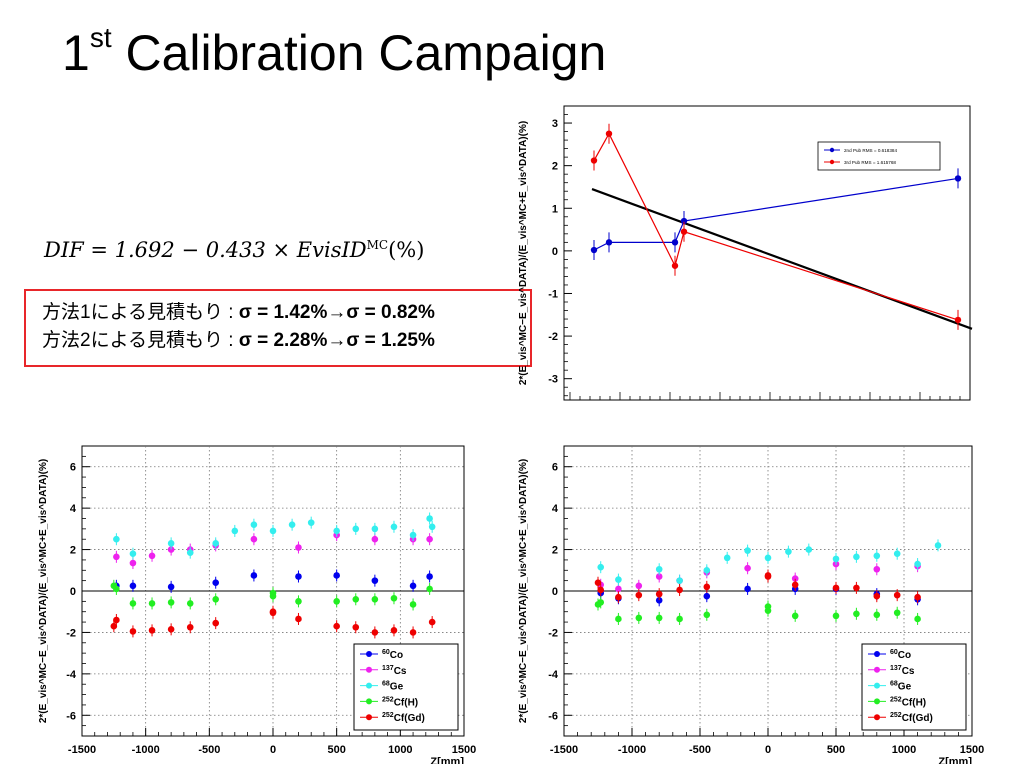 The height and width of the screenshot is (768, 1024). Describe the element at coordinates (447, 760) in the screenshot. I see `x-axis-label: Z[mm]` at that location.